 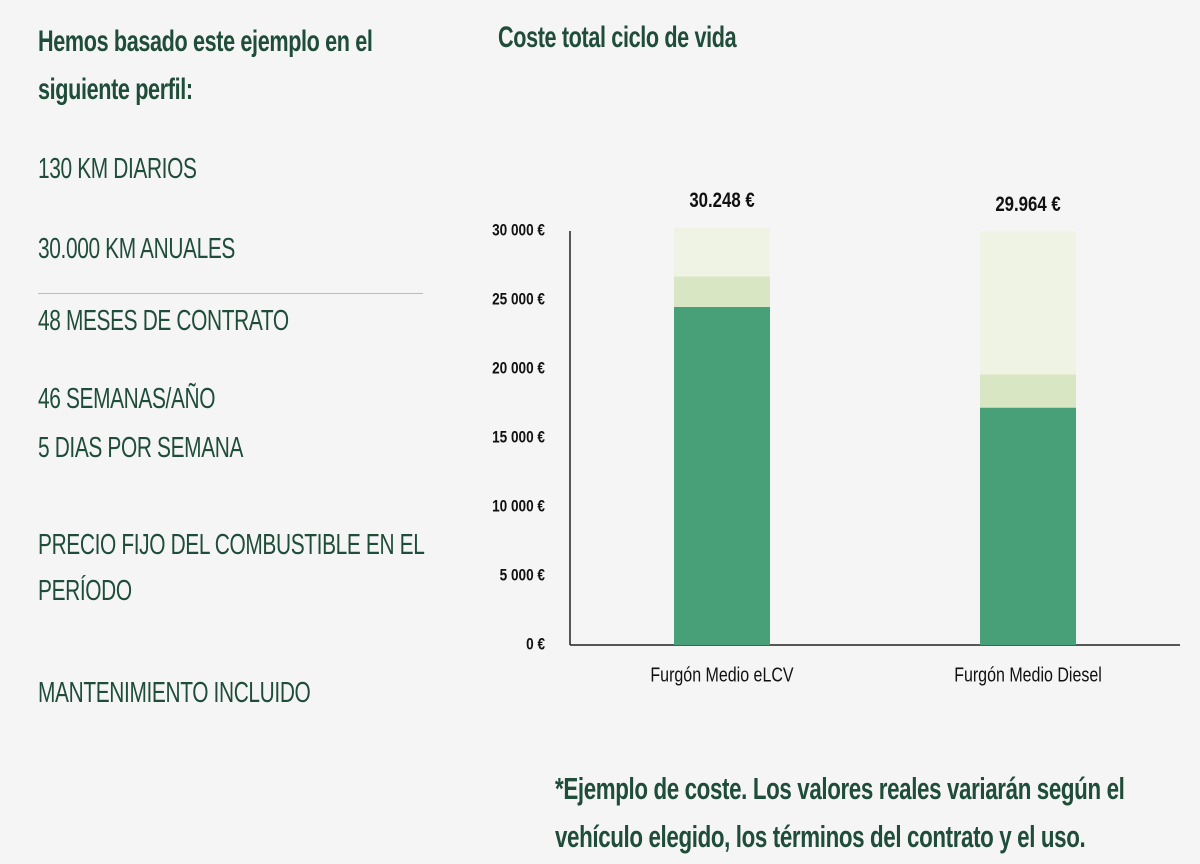 I want to click on total-label: 30.248 €, so click(x=722, y=200).